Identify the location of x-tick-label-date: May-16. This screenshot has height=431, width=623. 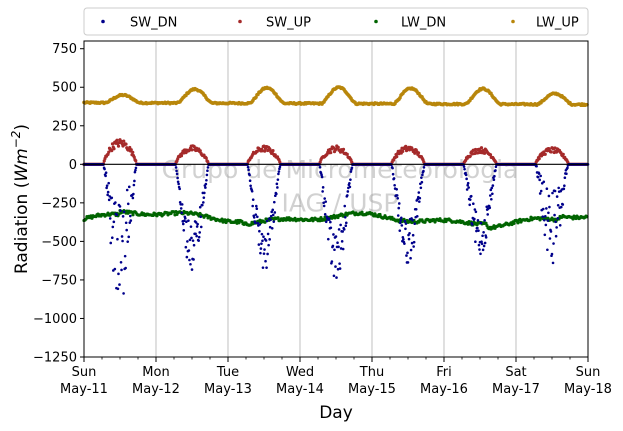
(444, 389).